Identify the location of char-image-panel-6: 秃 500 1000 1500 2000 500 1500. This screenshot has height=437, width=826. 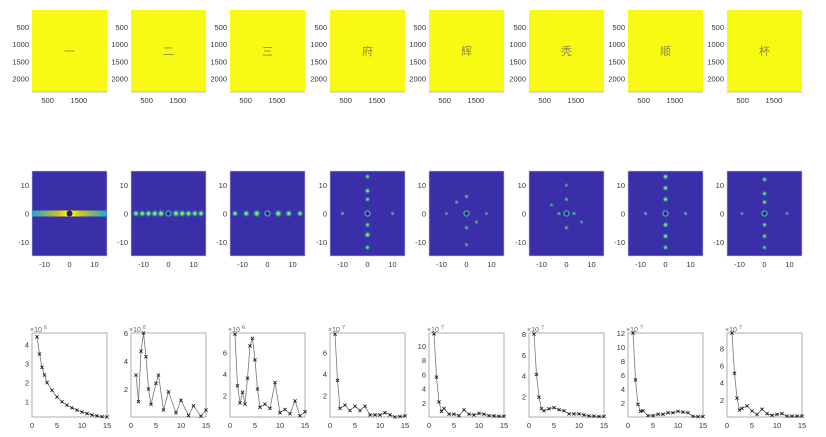
(556, 57).